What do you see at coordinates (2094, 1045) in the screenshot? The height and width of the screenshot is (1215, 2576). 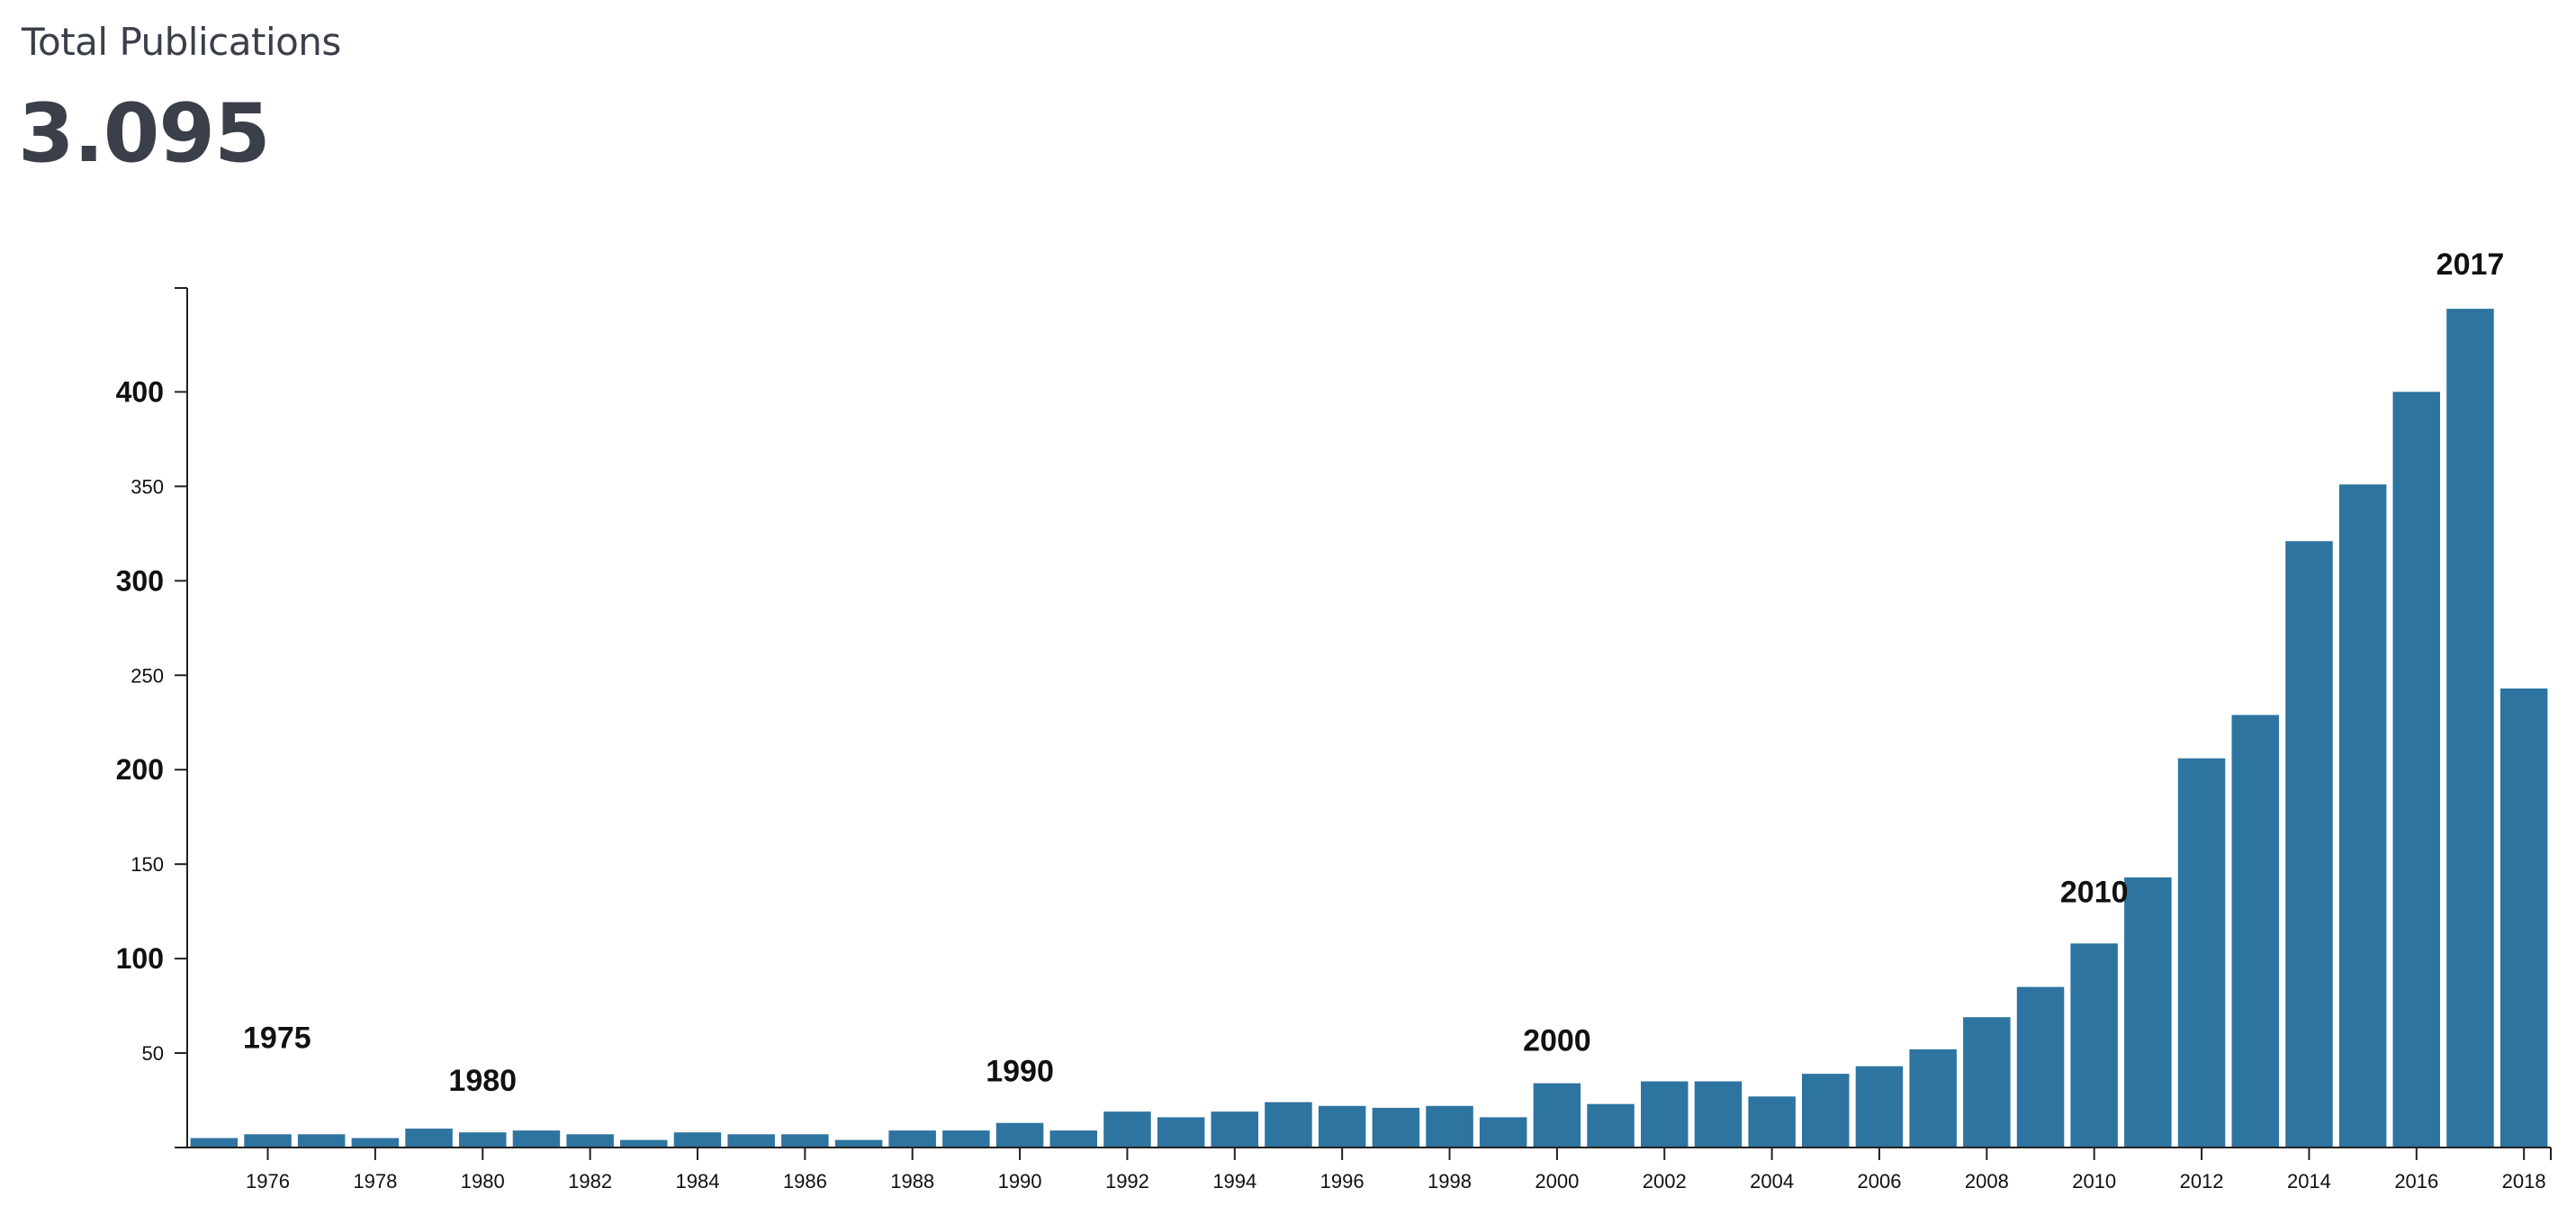 I see `bar-2010` at bounding box center [2094, 1045].